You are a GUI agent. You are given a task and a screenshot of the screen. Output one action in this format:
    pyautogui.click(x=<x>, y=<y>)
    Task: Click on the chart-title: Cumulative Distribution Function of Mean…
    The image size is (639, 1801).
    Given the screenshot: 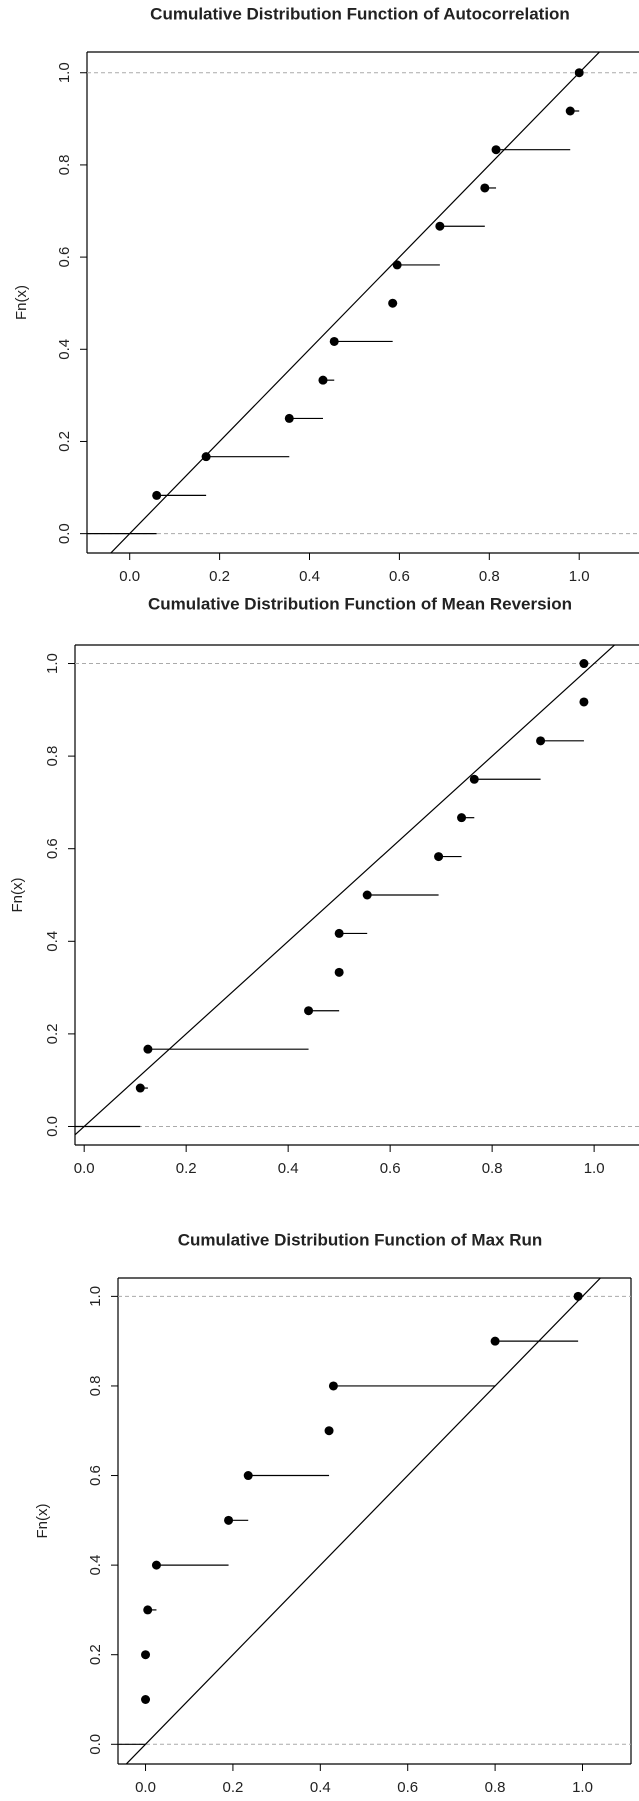 What is the action you would take?
    pyautogui.click(x=360, y=603)
    